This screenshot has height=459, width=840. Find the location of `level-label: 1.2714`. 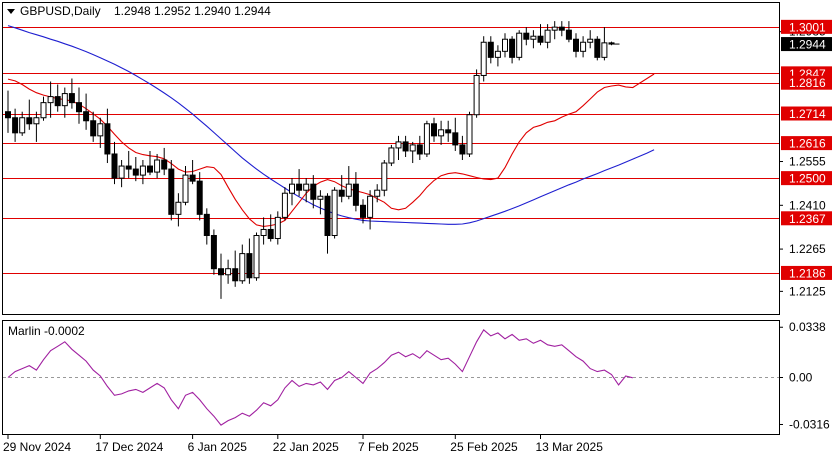

level-label: 1.2714 is located at coordinates (807, 114).